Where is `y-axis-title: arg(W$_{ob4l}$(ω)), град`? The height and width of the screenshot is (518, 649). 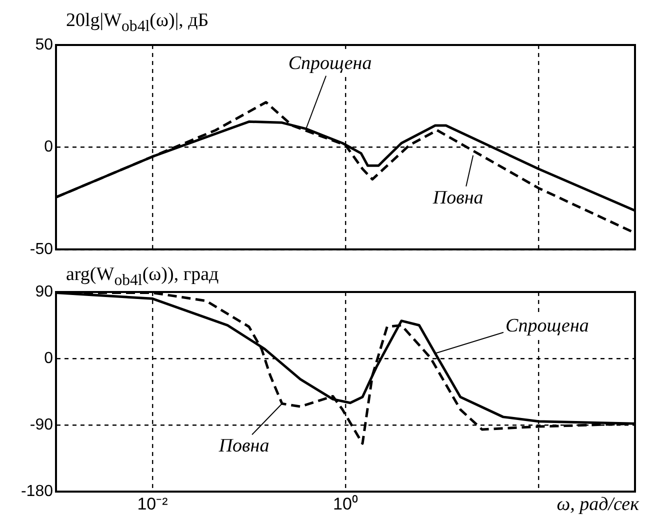 y-axis-title: arg(W$_{ob4l}$(ω)), град is located at coordinates (142, 277).